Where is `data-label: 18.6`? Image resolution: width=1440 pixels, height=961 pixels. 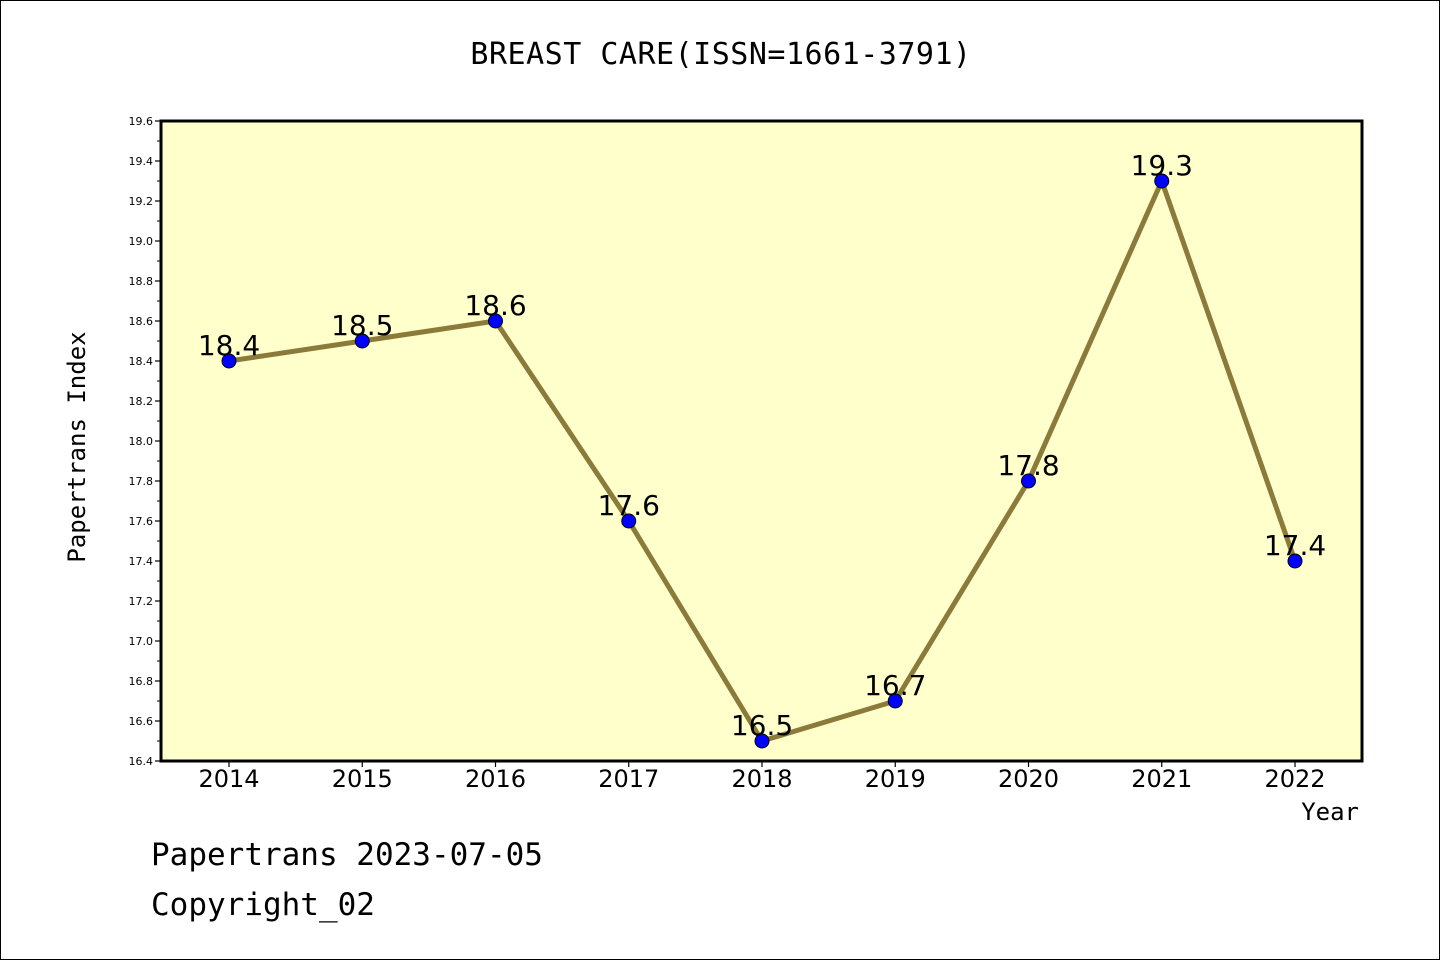
data-label: 18.6 is located at coordinates (495, 305).